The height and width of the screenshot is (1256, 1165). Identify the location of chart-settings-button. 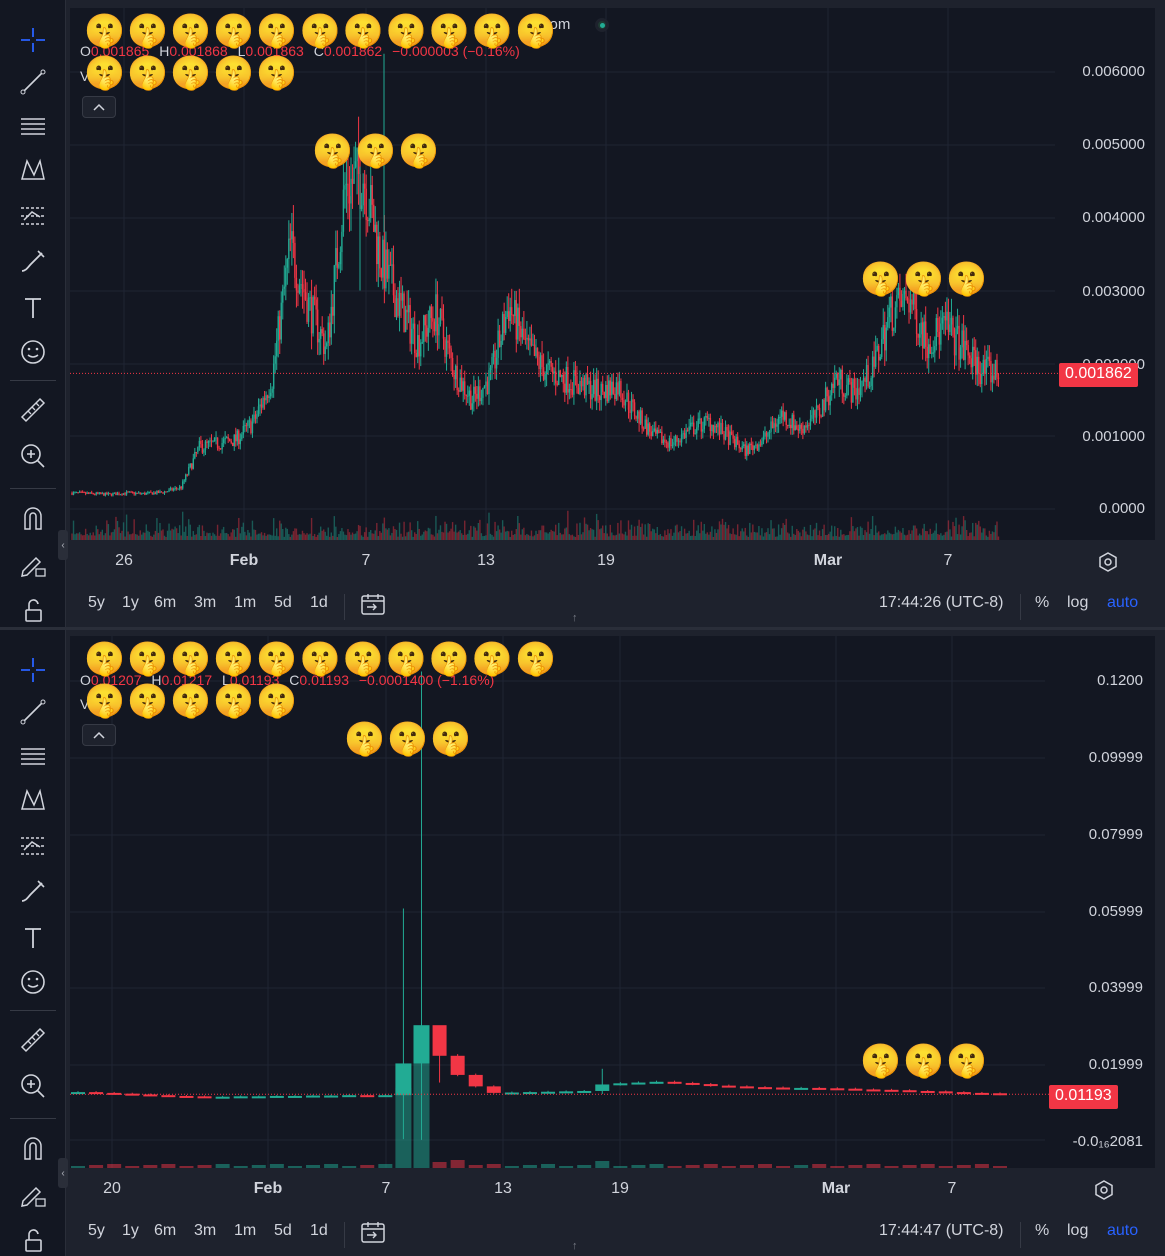
(1104, 1190).